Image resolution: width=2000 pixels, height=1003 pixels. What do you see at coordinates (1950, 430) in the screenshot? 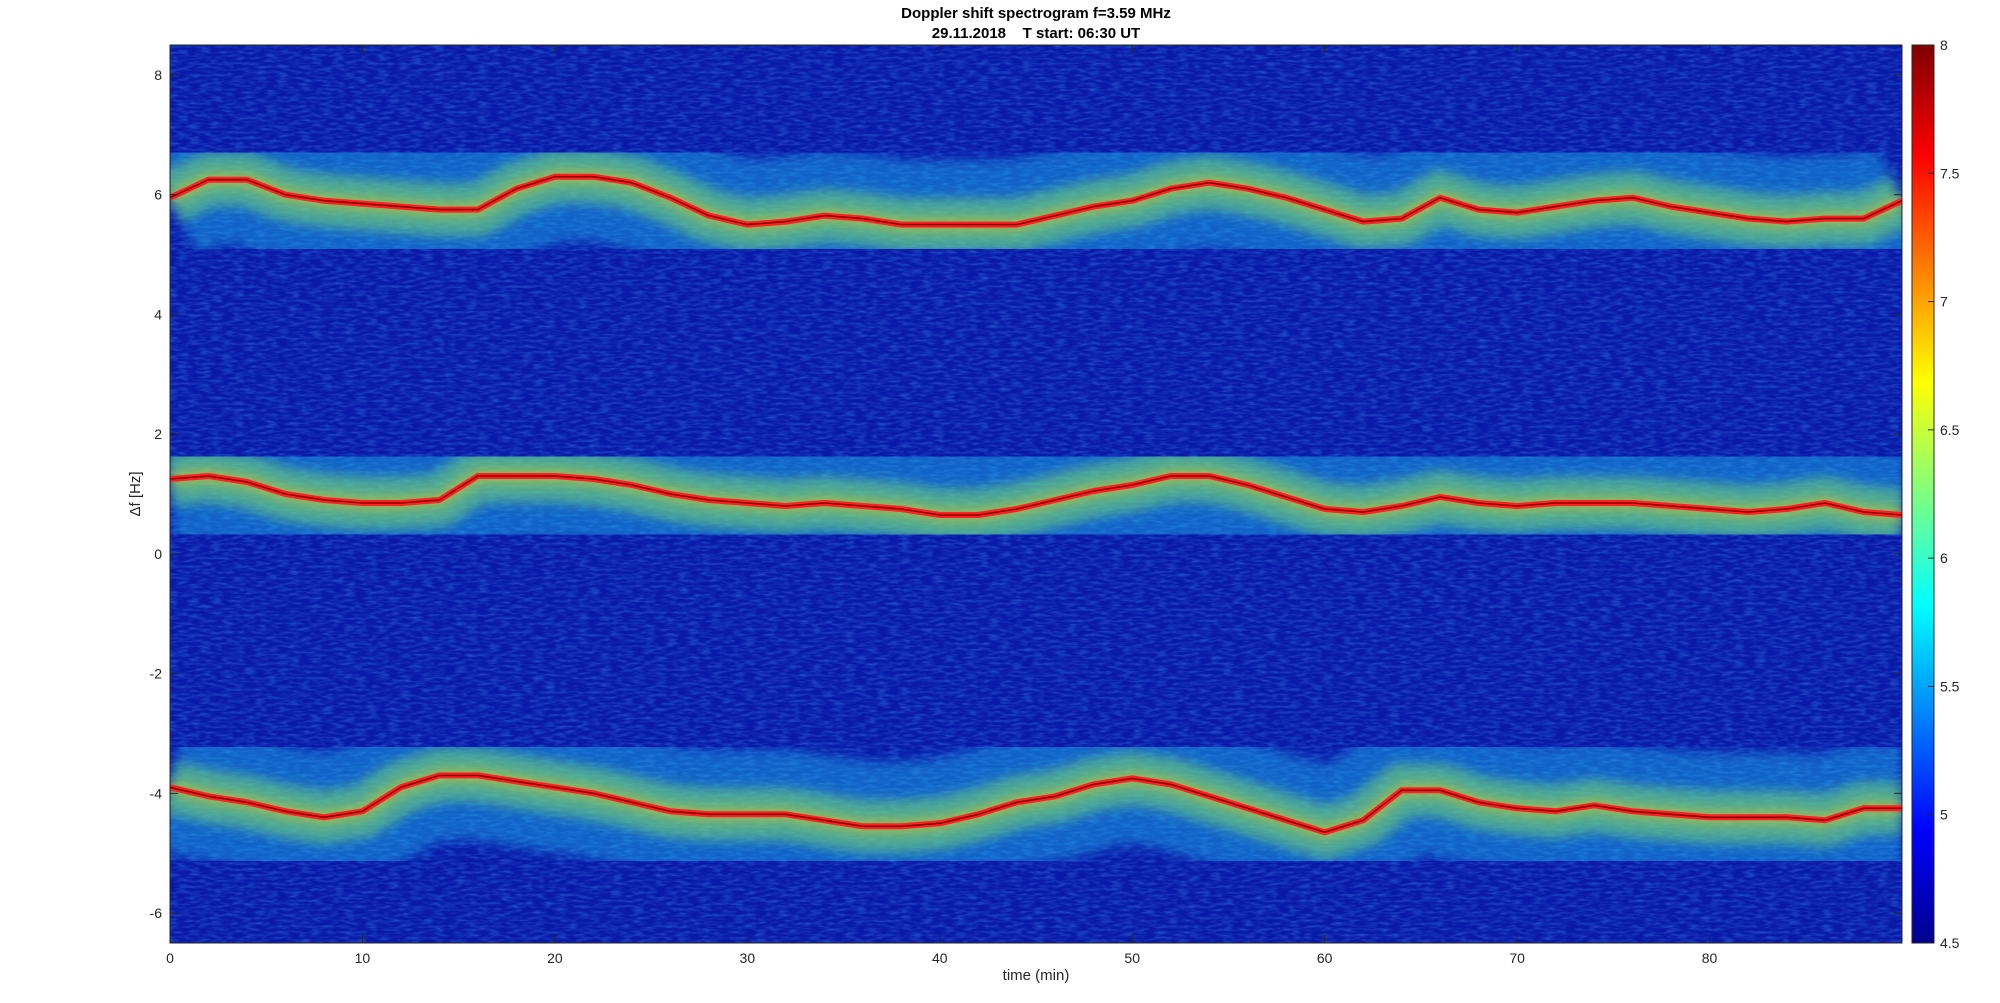
I see `colorbar-tick-label: 6.5` at bounding box center [1950, 430].